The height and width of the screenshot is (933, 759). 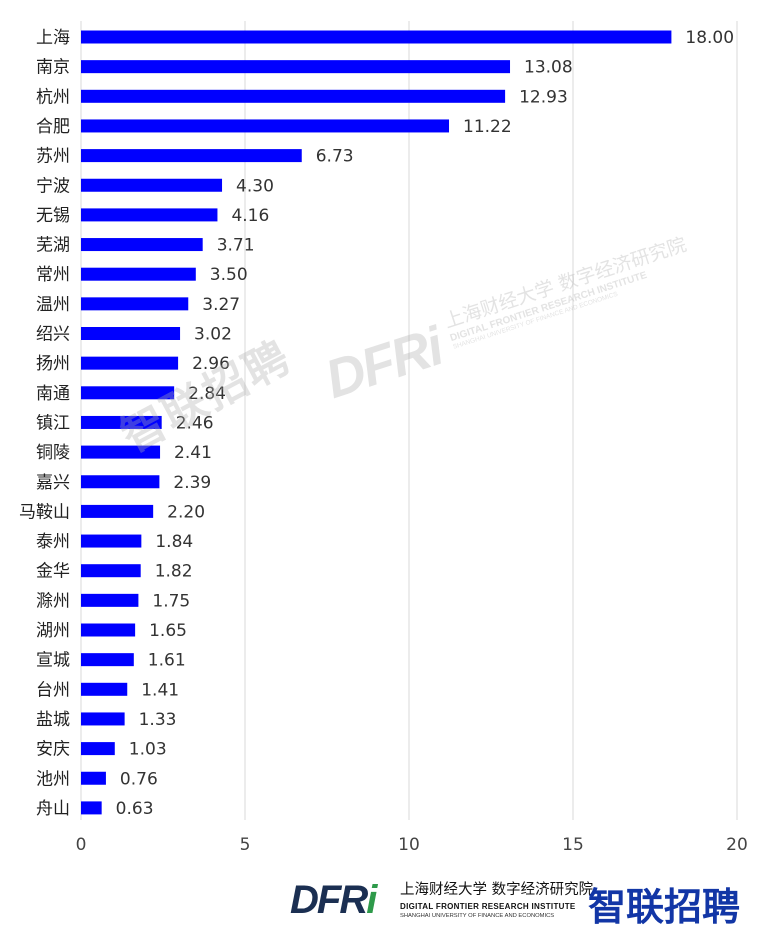 What do you see at coordinates (236, 246) in the screenshot?
I see `value-label: 3.71` at bounding box center [236, 246].